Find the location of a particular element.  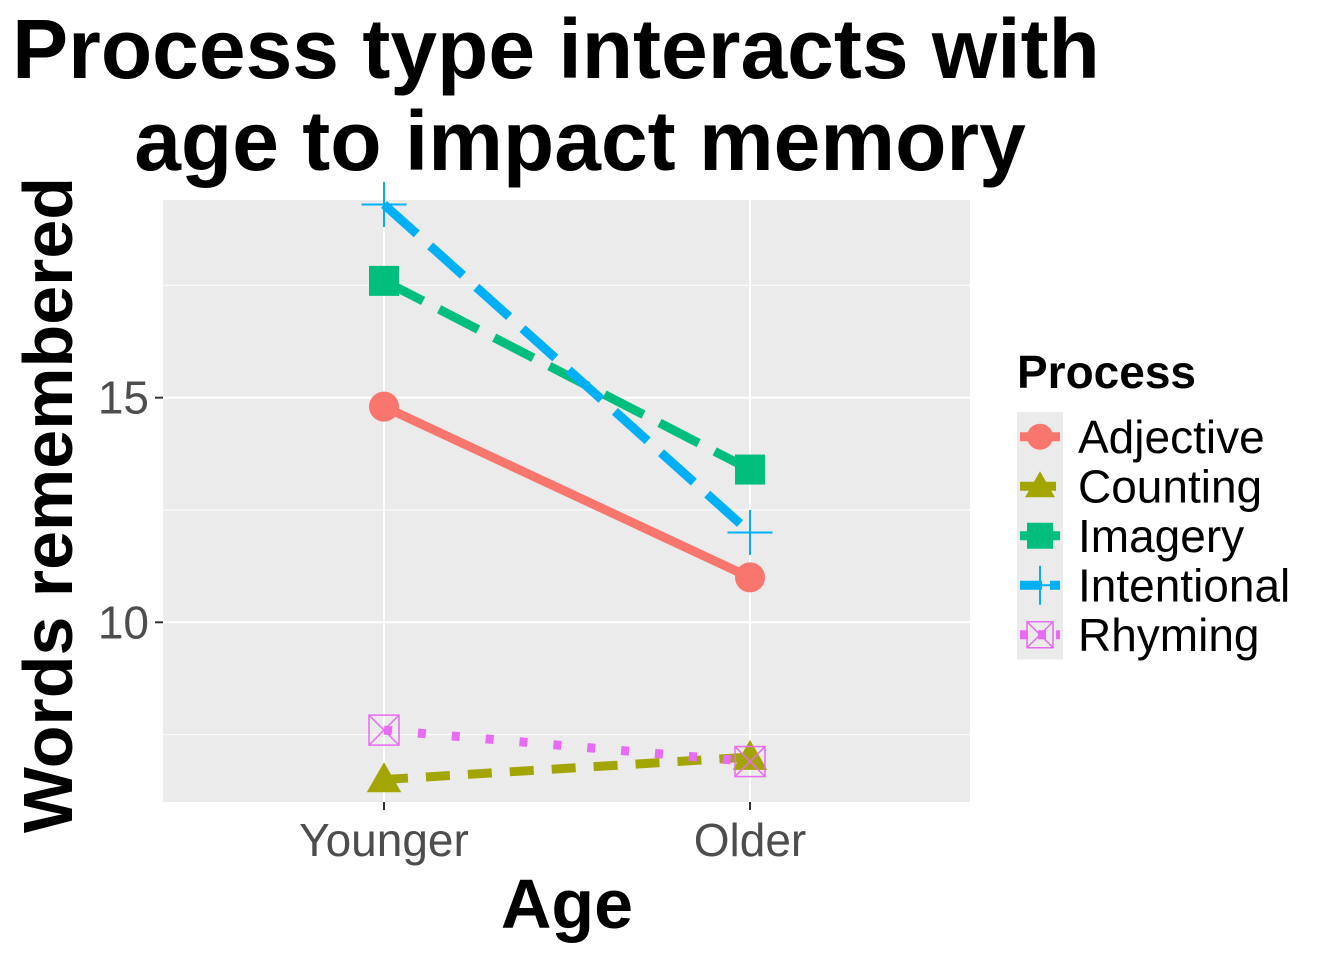

legend-label: Intentional is located at coordinates (1184, 585).